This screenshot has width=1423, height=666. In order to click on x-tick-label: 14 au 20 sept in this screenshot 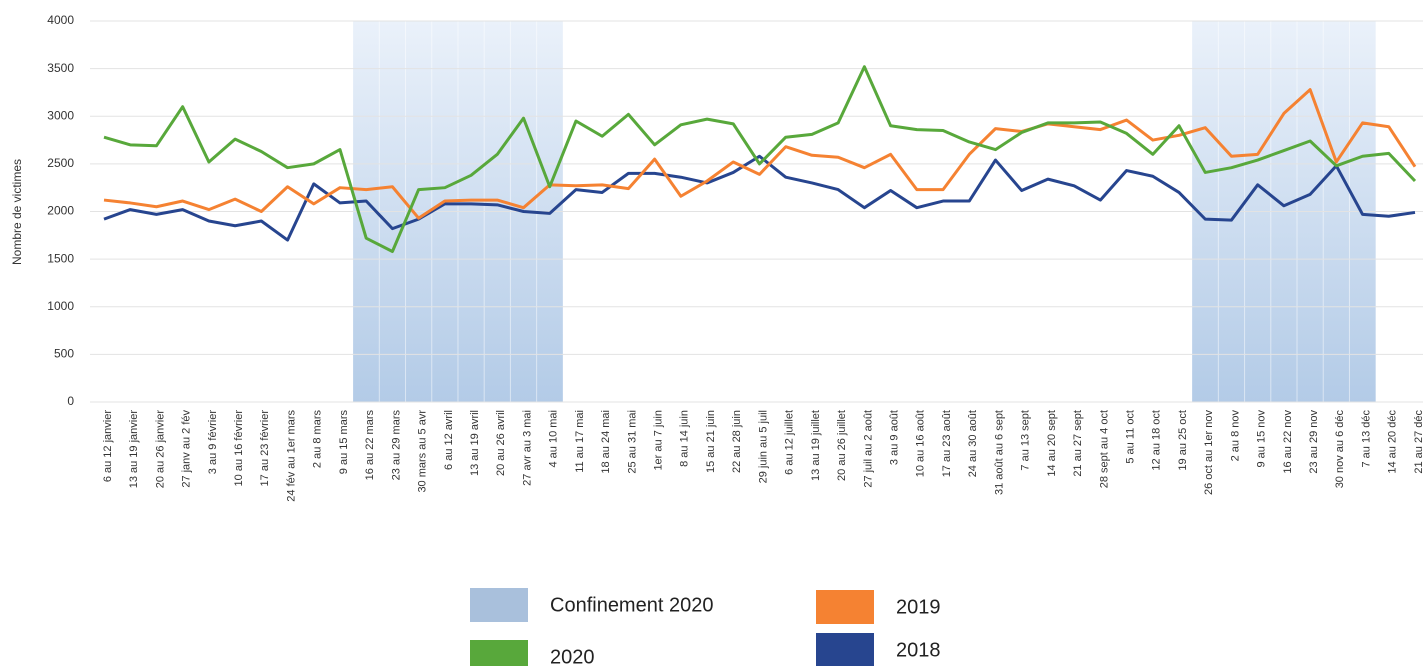, I will do `click(1052, 443)`.